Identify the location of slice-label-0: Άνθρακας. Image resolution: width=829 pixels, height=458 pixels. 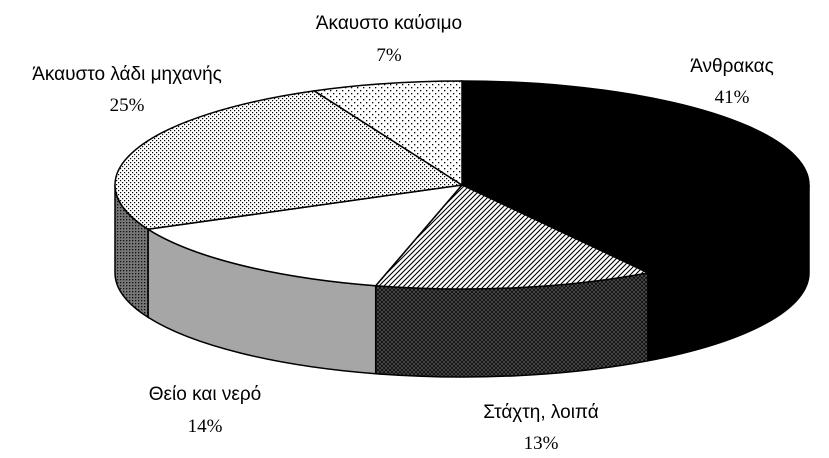
(732, 66).